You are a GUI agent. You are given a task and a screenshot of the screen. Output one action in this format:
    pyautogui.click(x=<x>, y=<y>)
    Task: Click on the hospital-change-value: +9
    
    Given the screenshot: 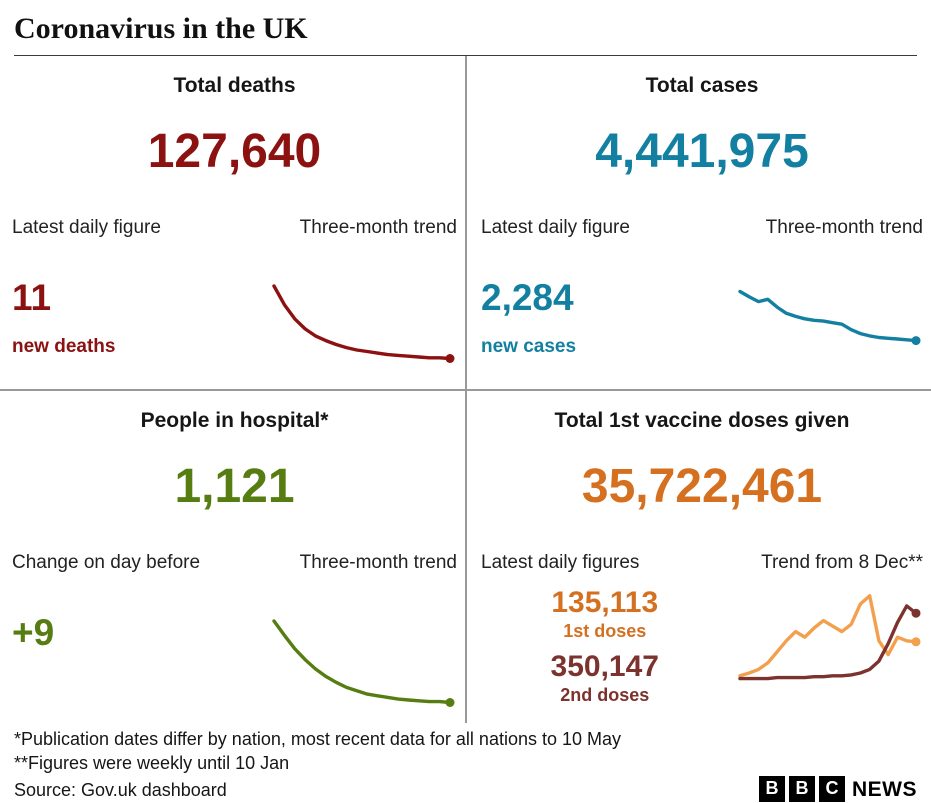 What is the action you would take?
    pyautogui.click(x=33, y=633)
    